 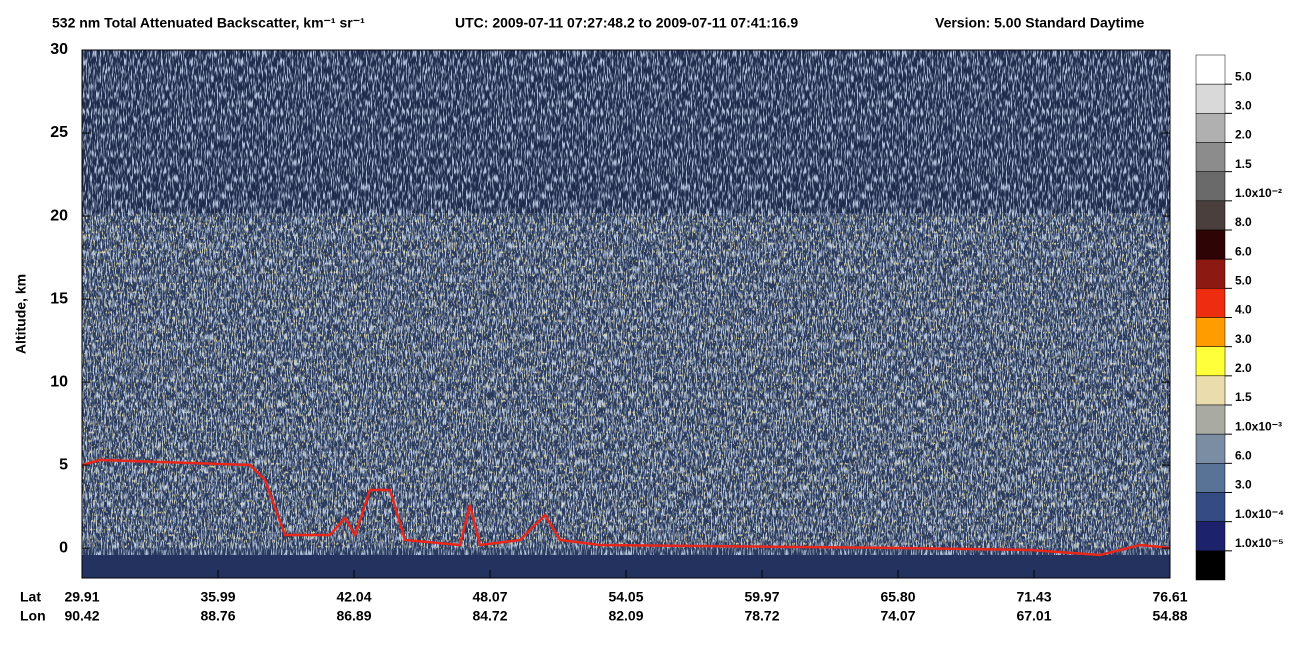 What do you see at coordinates (217, 616) in the screenshot?
I see `lon-label: 88.76` at bounding box center [217, 616].